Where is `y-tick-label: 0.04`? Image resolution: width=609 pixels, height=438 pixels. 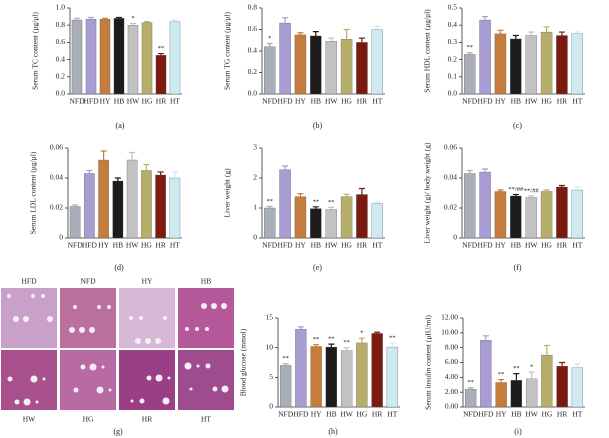 y-tick-label: 0.04 is located at coordinates (56, 177).